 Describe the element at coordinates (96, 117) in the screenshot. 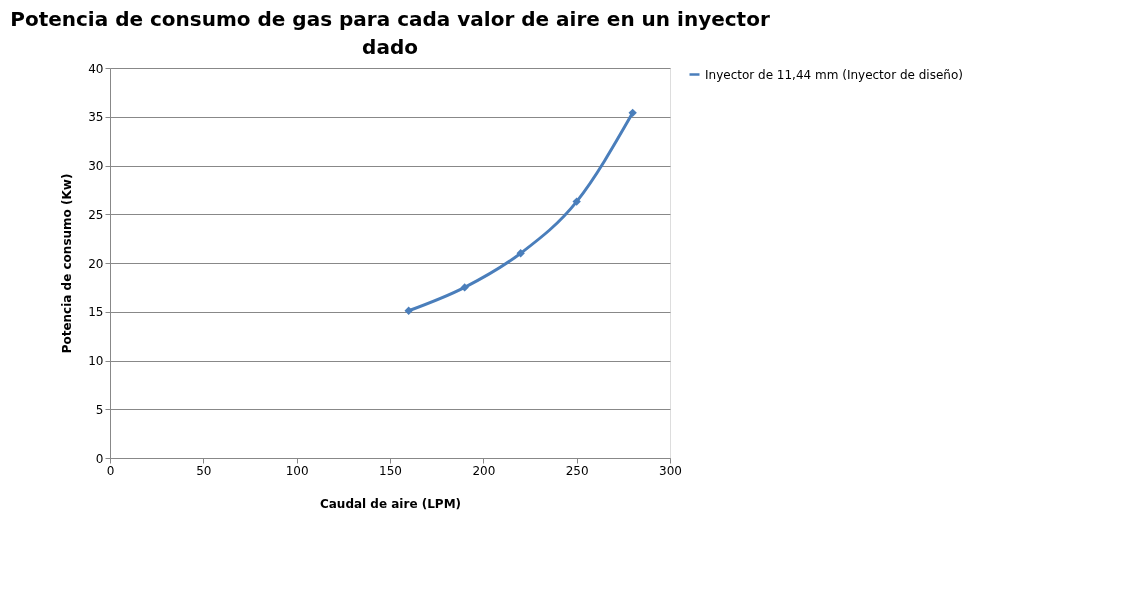

I see `y-tick-label: 35` at that location.